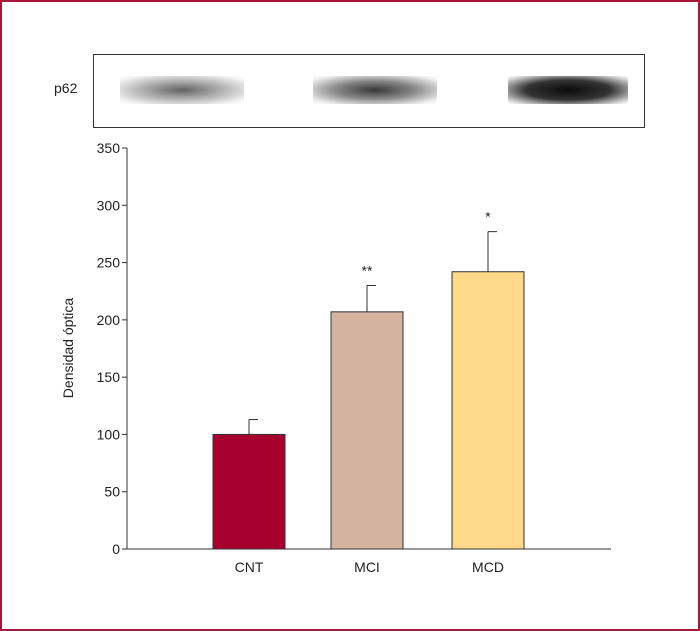 This screenshot has height=631, width=700. Describe the element at coordinates (249, 567) in the screenshot. I see `x-tick-label: CNT` at that location.